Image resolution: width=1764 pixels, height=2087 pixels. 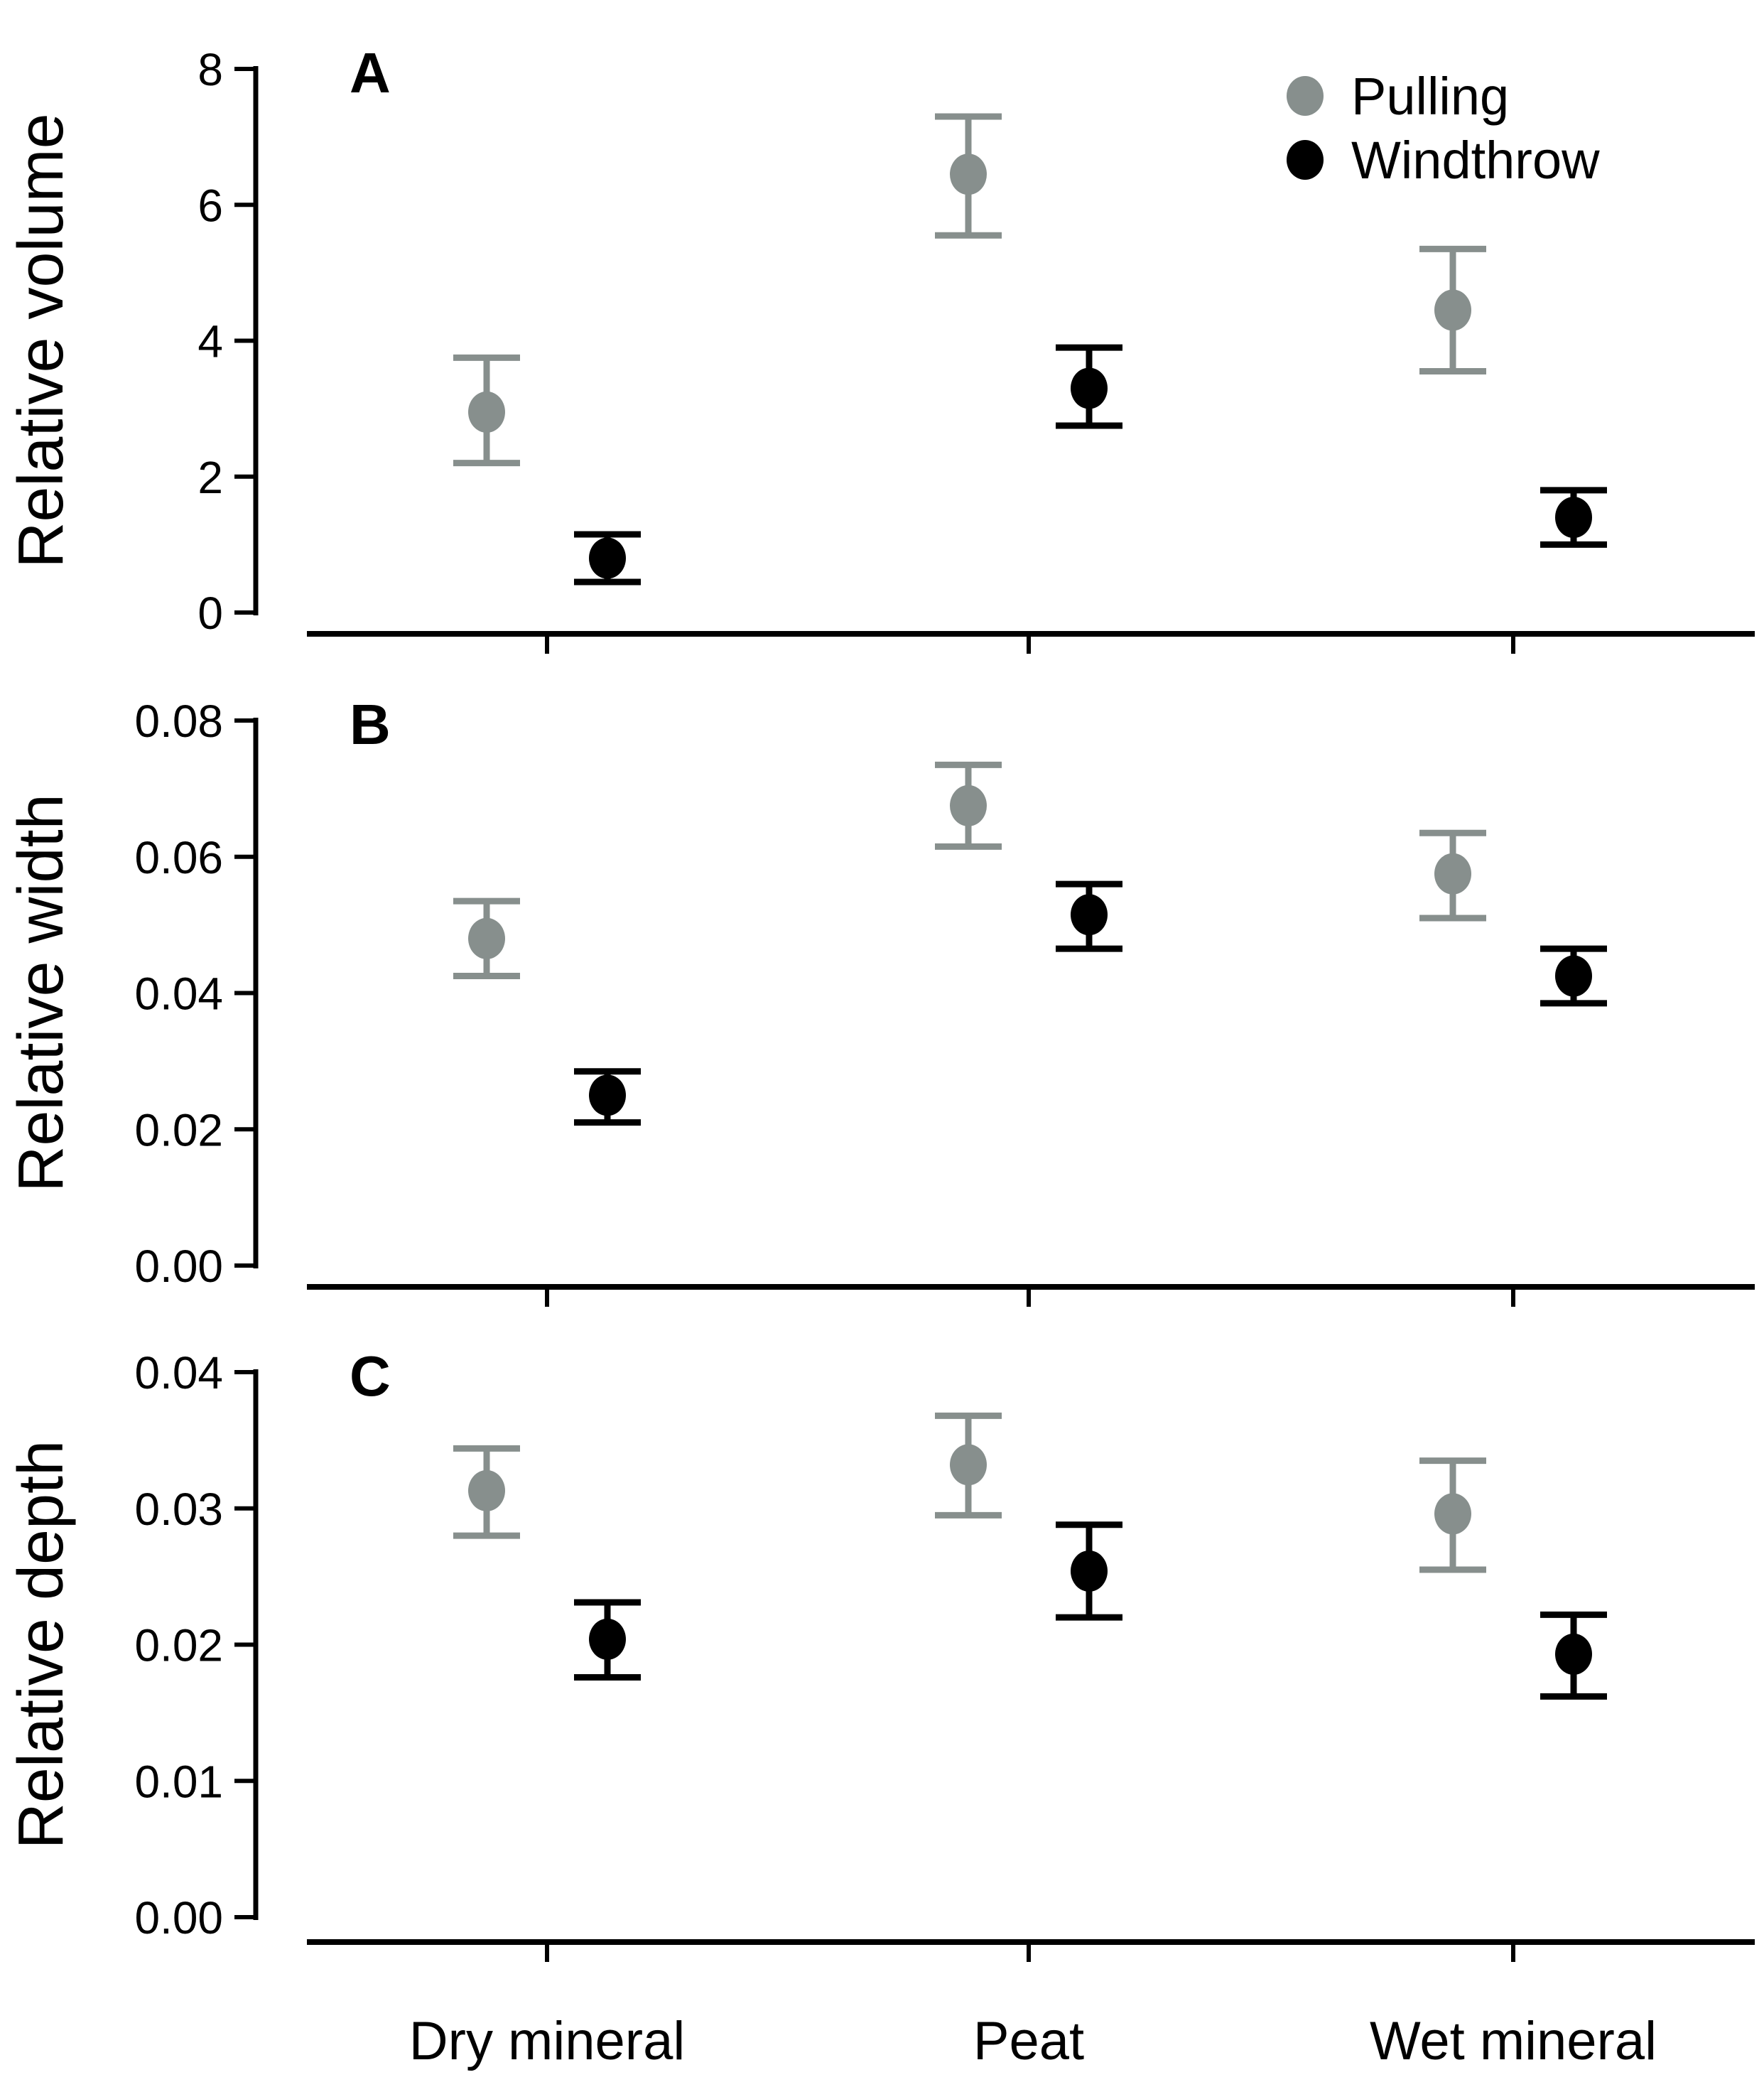 I want to click on legend-label-pulling: Pulling, so click(x=1430, y=97).